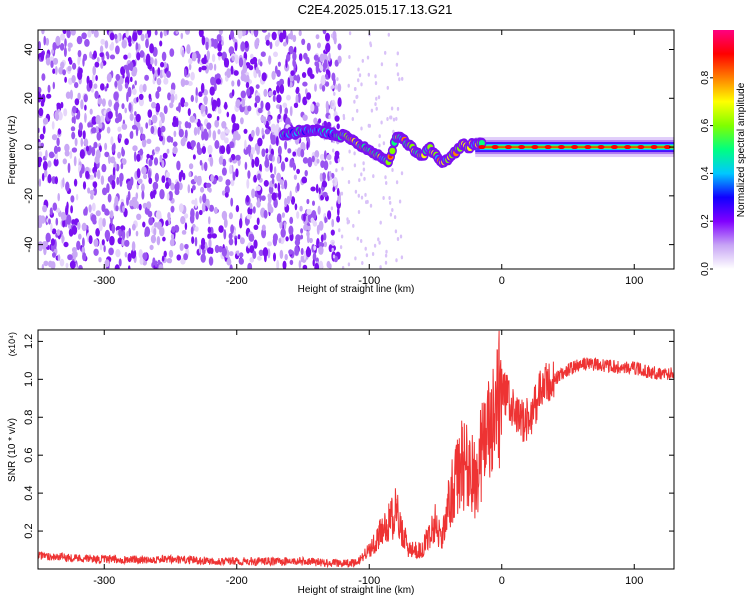  What do you see at coordinates (29, 196) in the screenshot?
I see `y-tick-label: -20` at bounding box center [29, 196].